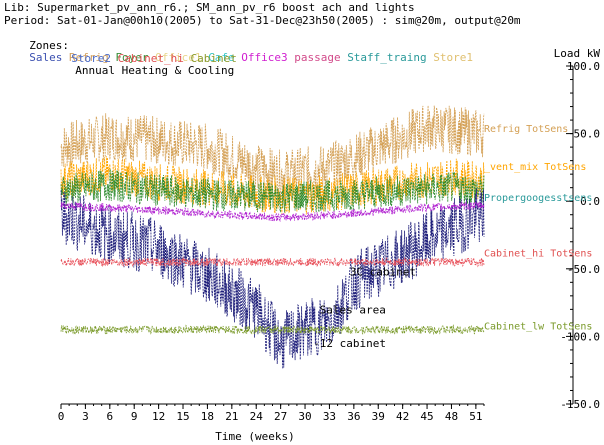  Describe the element at coordinates (538, 254) in the screenshot. I see `series-label: Cabinet_hi TotSens` at that location.